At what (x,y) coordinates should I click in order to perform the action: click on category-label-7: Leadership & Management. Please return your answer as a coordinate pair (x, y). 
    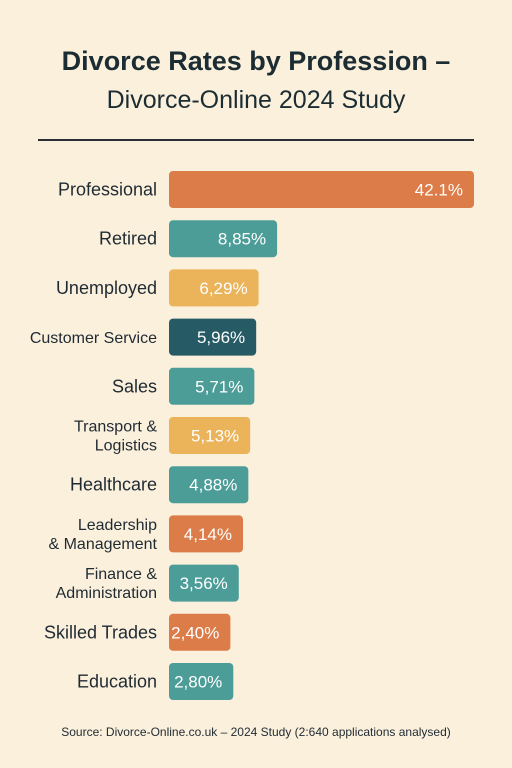
    Looking at the image, I should click on (102, 535).